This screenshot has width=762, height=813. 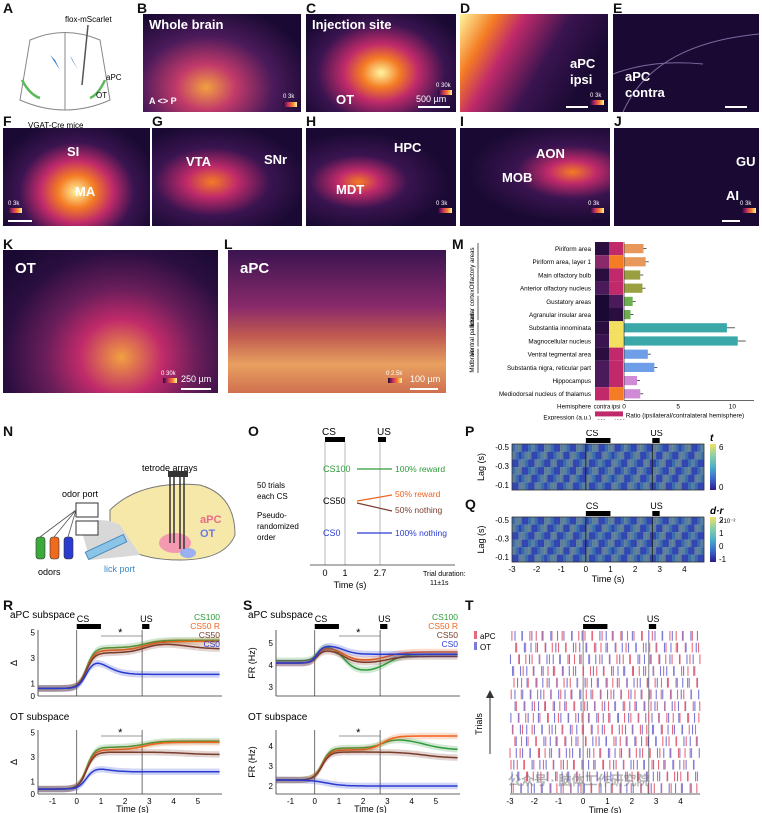 What do you see at coordinates (721, 447) in the screenshot?
I see `colorbar-tick: 6` at bounding box center [721, 447].